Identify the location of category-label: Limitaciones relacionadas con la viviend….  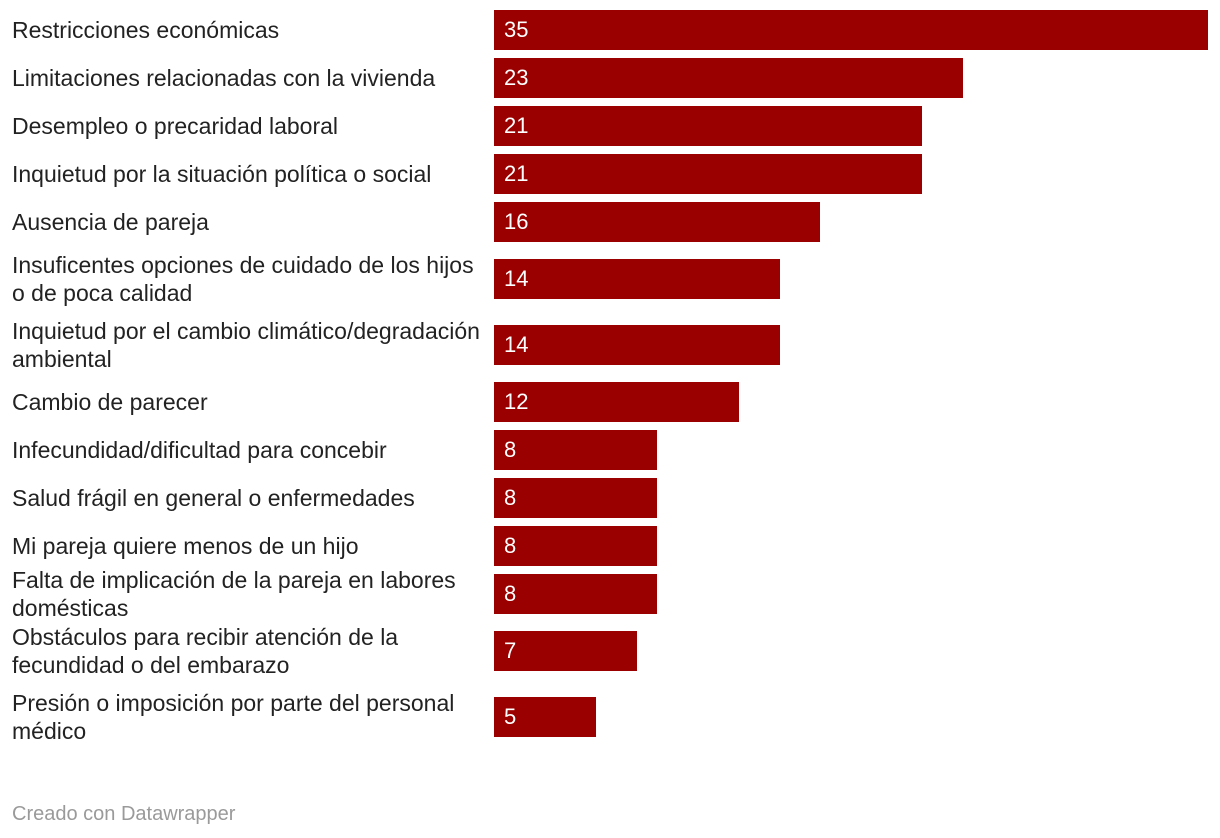
(224, 78).